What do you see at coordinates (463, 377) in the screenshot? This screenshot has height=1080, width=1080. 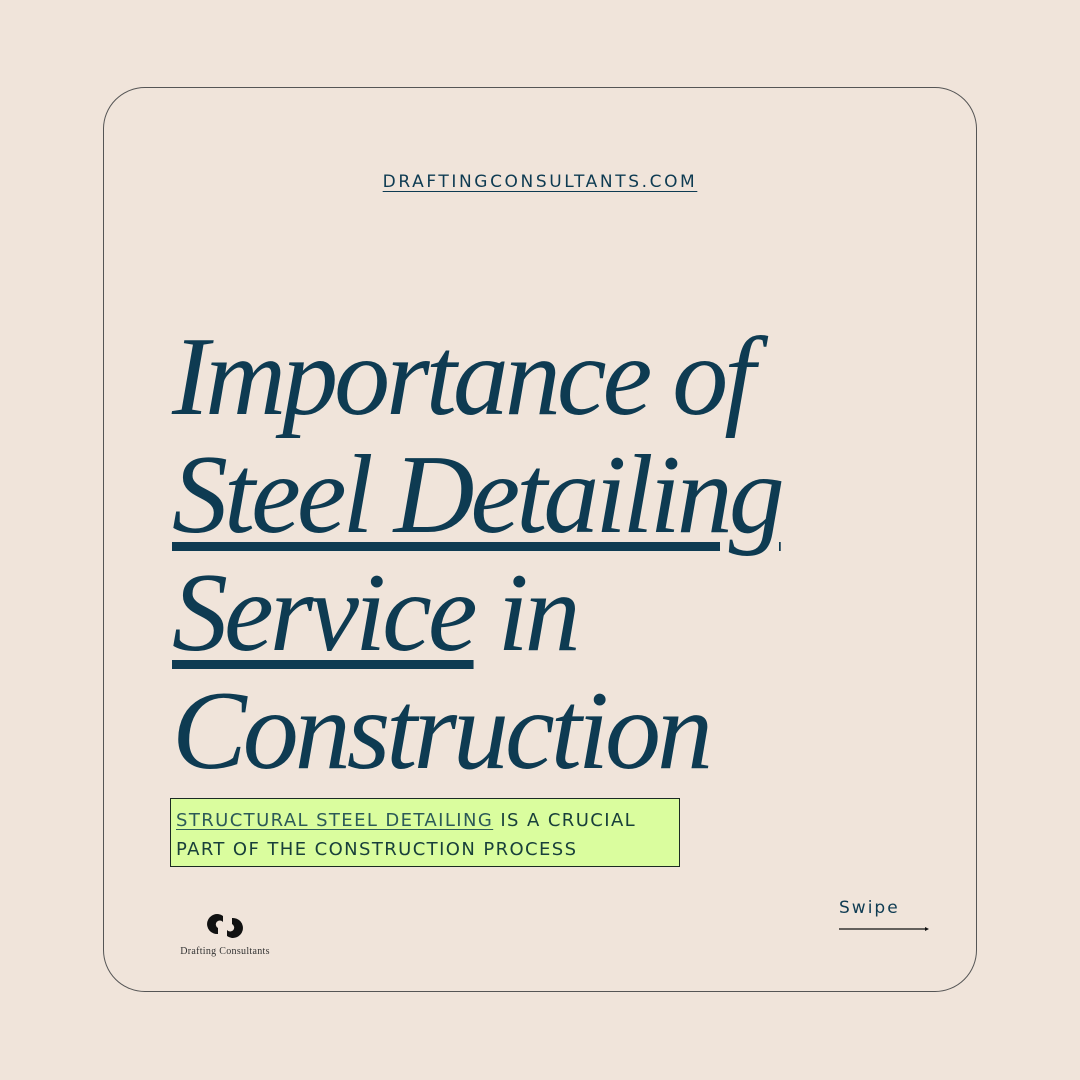 I see `title-line-1: Importance of` at bounding box center [463, 377].